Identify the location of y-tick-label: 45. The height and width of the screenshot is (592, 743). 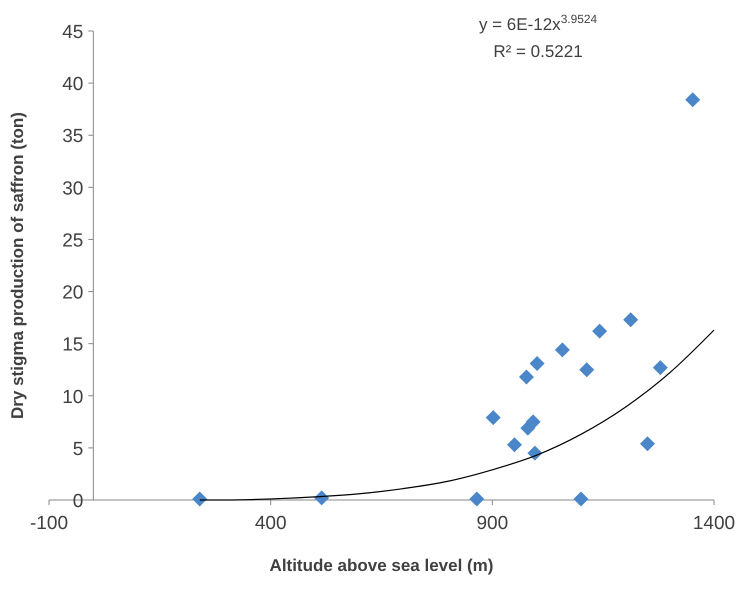
(73, 32).